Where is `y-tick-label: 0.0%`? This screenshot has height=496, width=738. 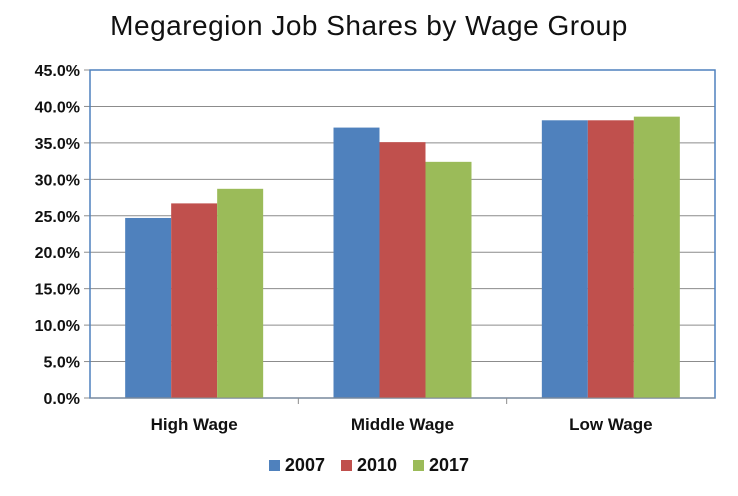 y-tick-label: 0.0% is located at coordinates (62, 399).